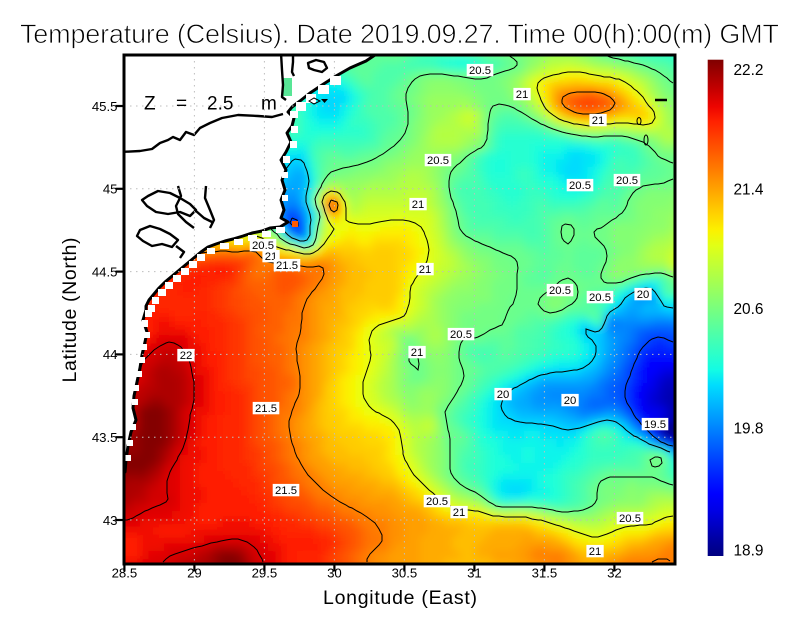  Describe the element at coordinates (749, 429) in the screenshot. I see `svg-text: 19.8` at that location.